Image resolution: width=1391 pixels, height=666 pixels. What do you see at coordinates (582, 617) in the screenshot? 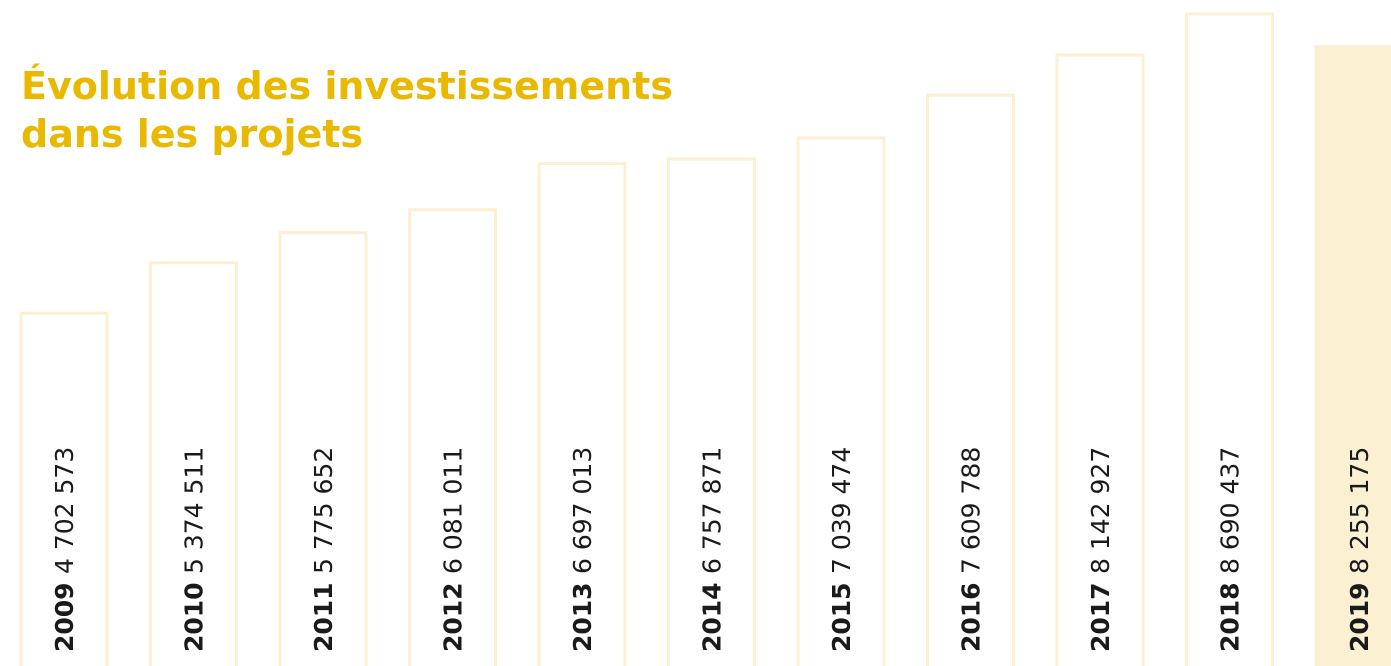
I see `category-label: 2013` at bounding box center [582, 617].